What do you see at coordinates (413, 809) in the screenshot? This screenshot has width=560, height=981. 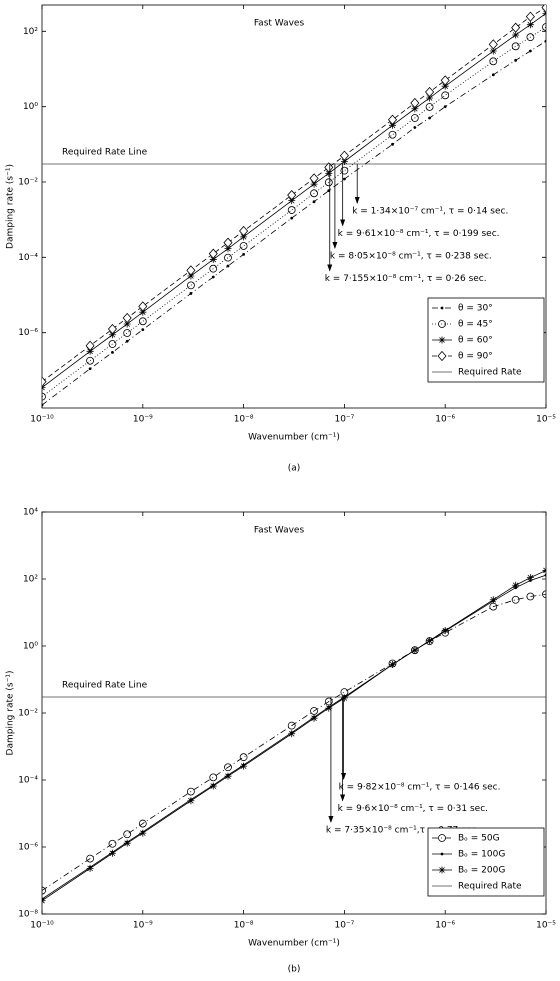 I see `annotation-text: k = 9·6×10⁻⁸ cm⁻¹, τ = 0·31 sec.` at bounding box center [413, 809].